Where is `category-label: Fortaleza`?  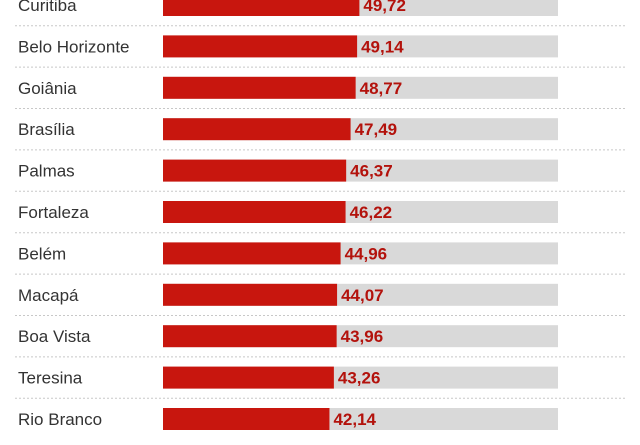
category-label: Fortaleza is located at coordinates (53, 212).